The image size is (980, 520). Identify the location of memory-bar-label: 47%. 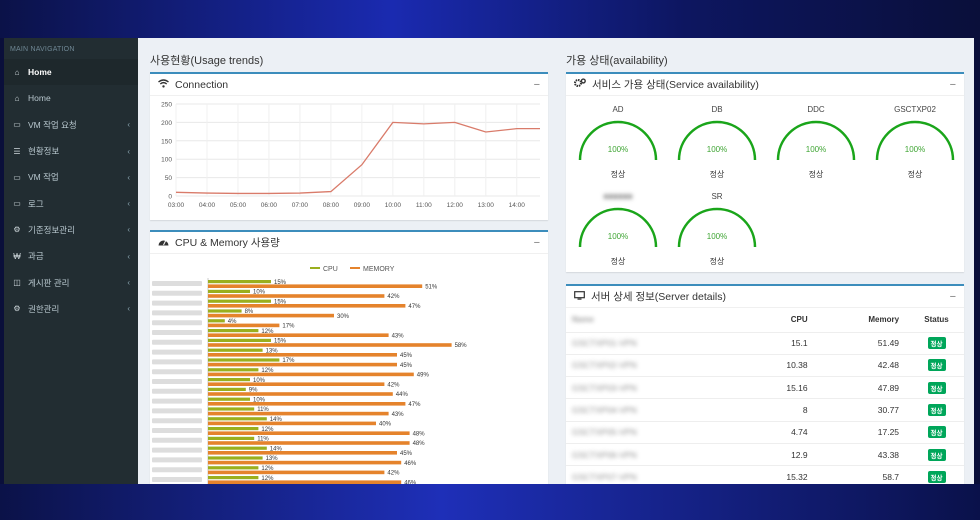
(414, 405).